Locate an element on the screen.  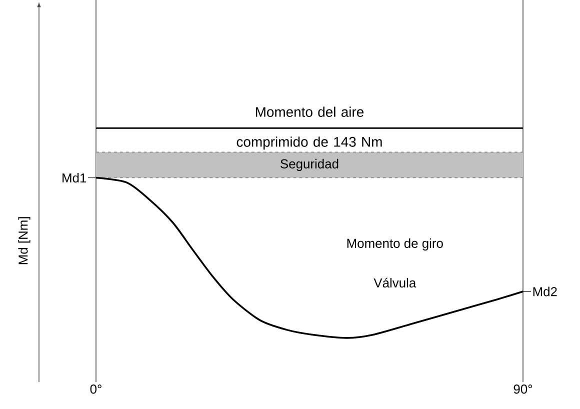
annotation: Momento de giro is located at coordinates (395, 244).